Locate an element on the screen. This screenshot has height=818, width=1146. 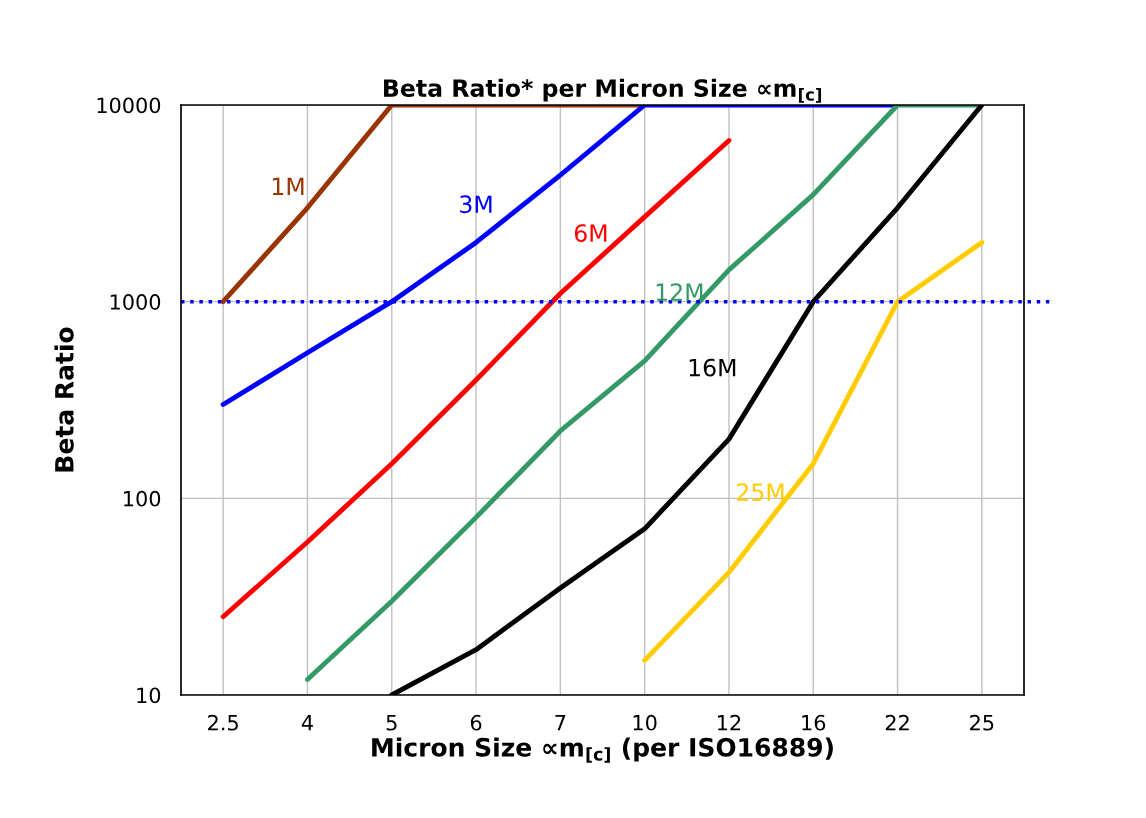
series-label: 25M is located at coordinates (760, 492).